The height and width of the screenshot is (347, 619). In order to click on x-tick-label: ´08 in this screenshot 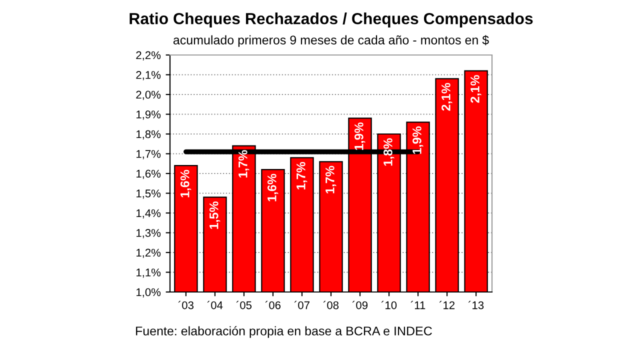, I will do `click(331, 305)`.